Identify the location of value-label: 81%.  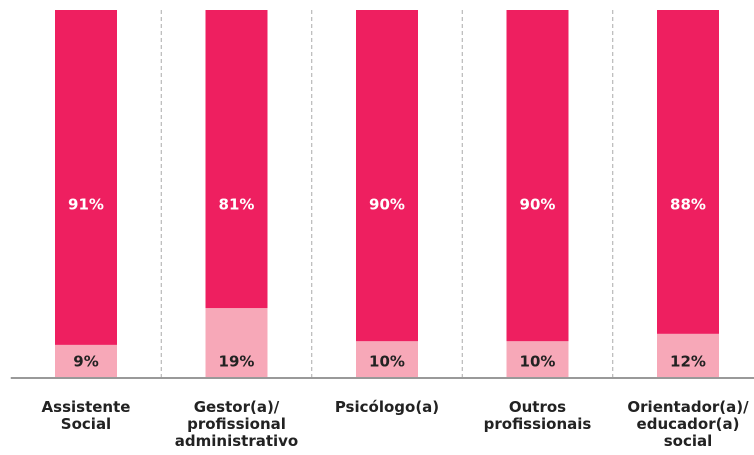
(237, 205).